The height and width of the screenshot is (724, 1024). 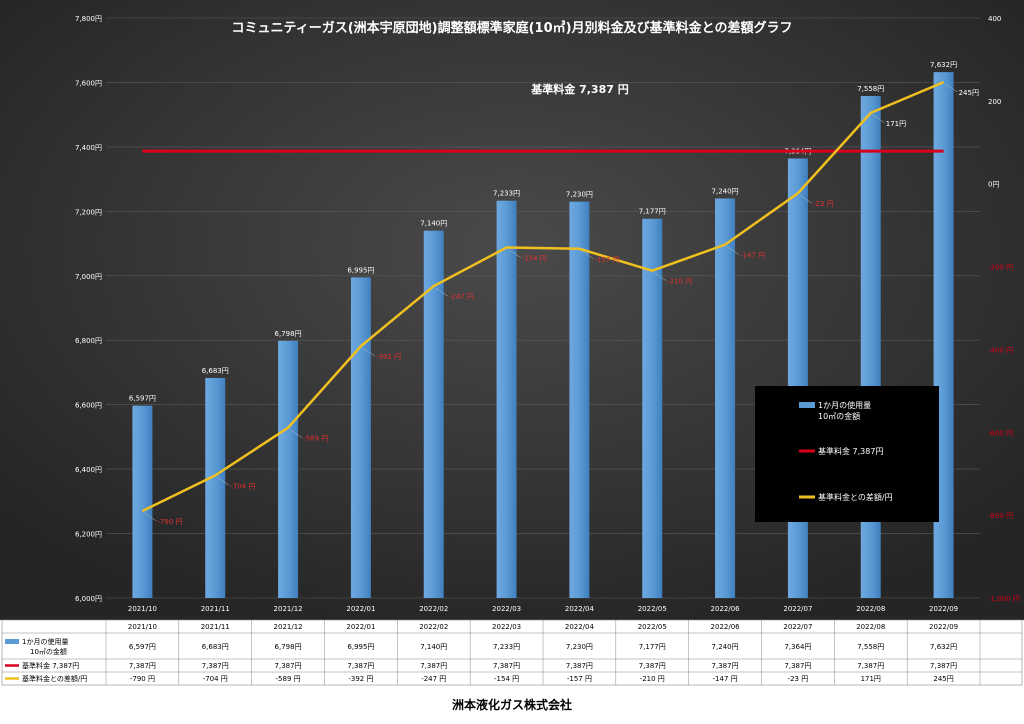 What do you see at coordinates (506, 647) in the screenshot?
I see `table-cell: 7,233円` at bounding box center [506, 647].